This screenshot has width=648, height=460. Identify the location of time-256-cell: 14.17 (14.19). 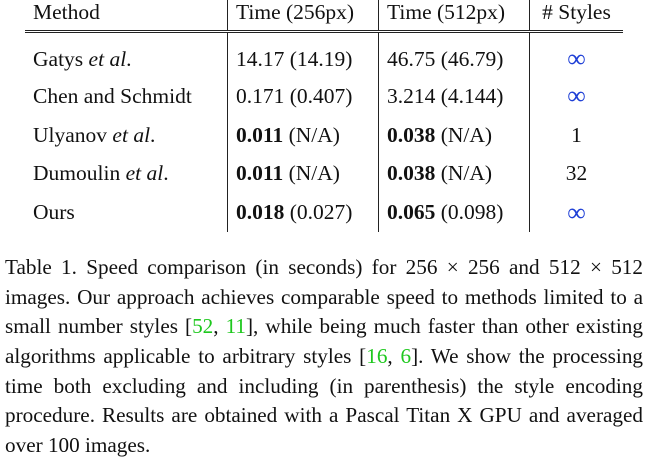
(303, 54).